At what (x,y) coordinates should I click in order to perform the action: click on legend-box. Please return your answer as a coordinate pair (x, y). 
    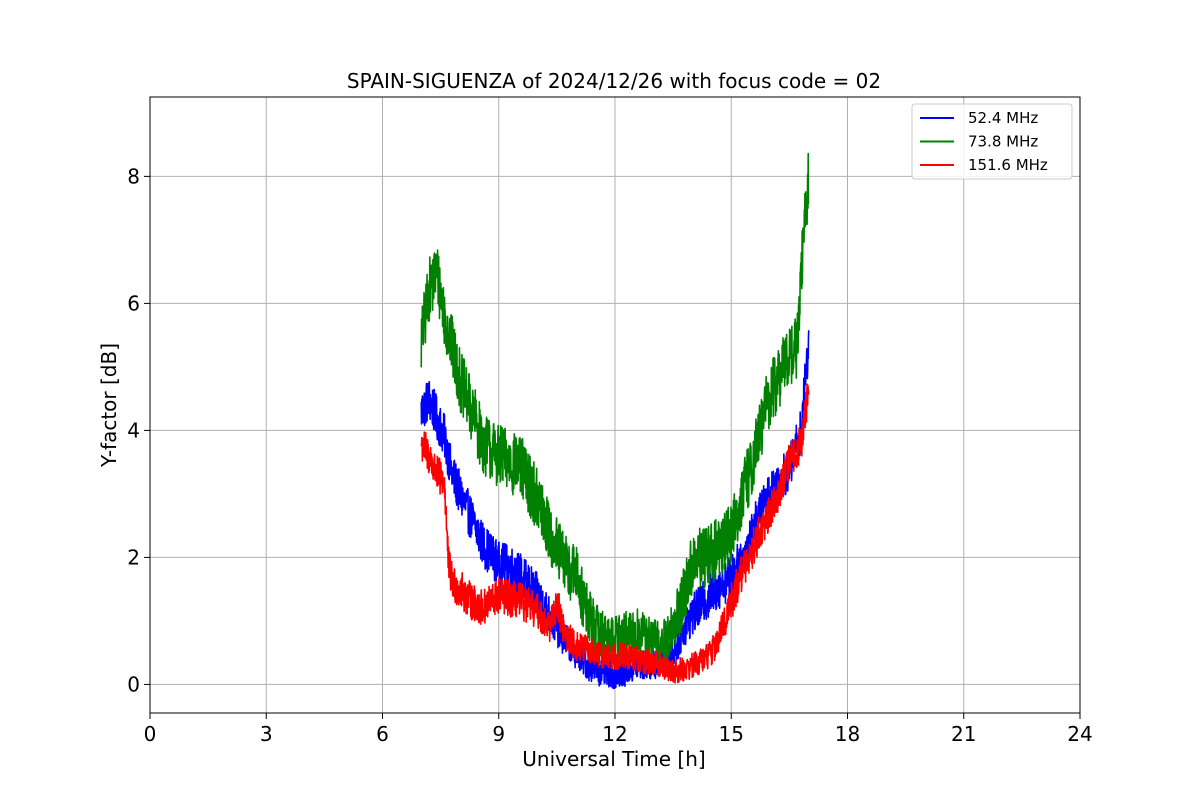
    Looking at the image, I should click on (992, 141).